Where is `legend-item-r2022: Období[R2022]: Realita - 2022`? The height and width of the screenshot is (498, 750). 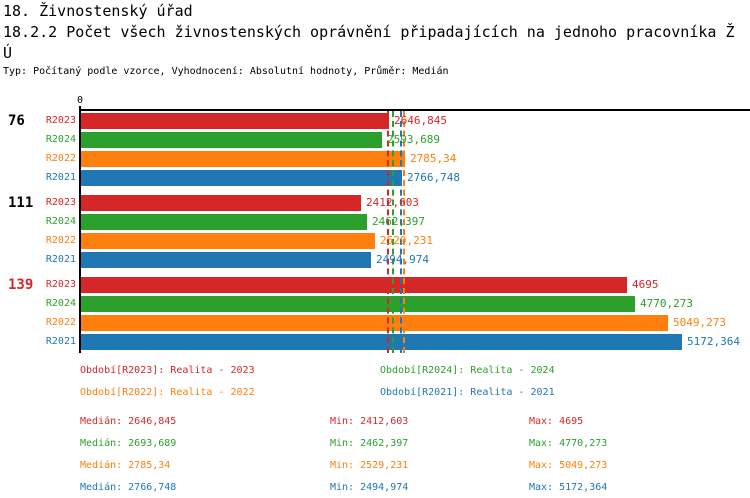
legend-item-r2022: Období[R2022]: Realita - 2022 is located at coordinates (167, 392).